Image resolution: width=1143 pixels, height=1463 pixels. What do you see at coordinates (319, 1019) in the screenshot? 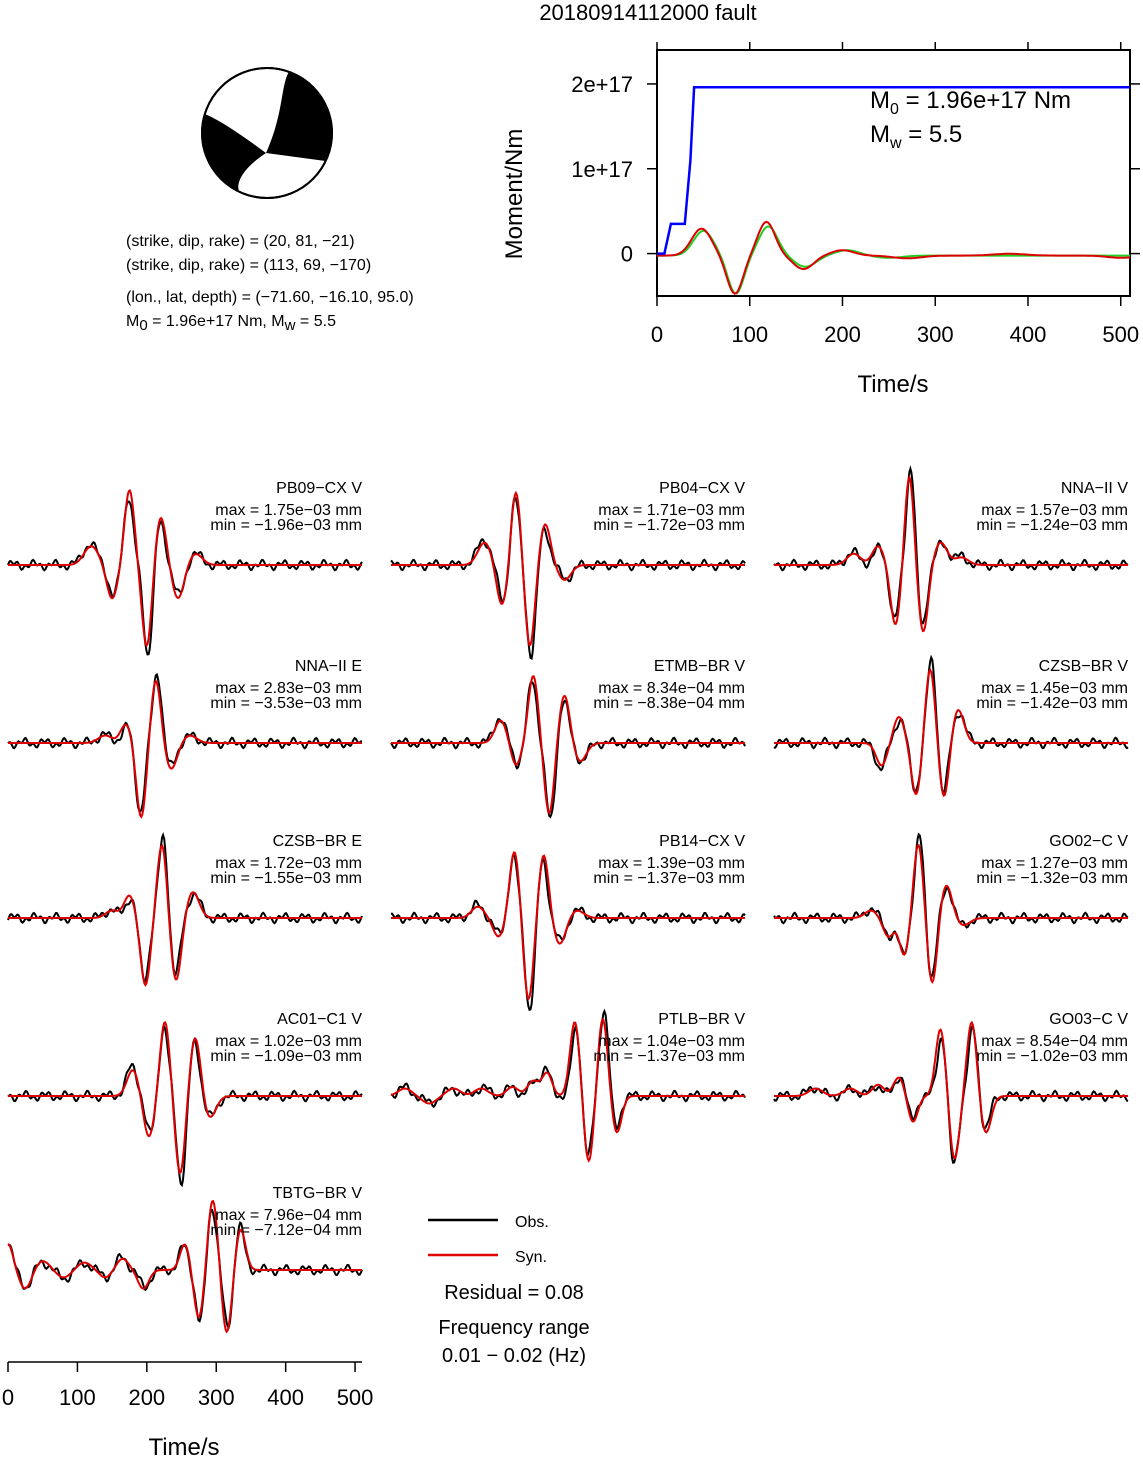
I see `station-name: AC01−C1 V` at bounding box center [319, 1019].